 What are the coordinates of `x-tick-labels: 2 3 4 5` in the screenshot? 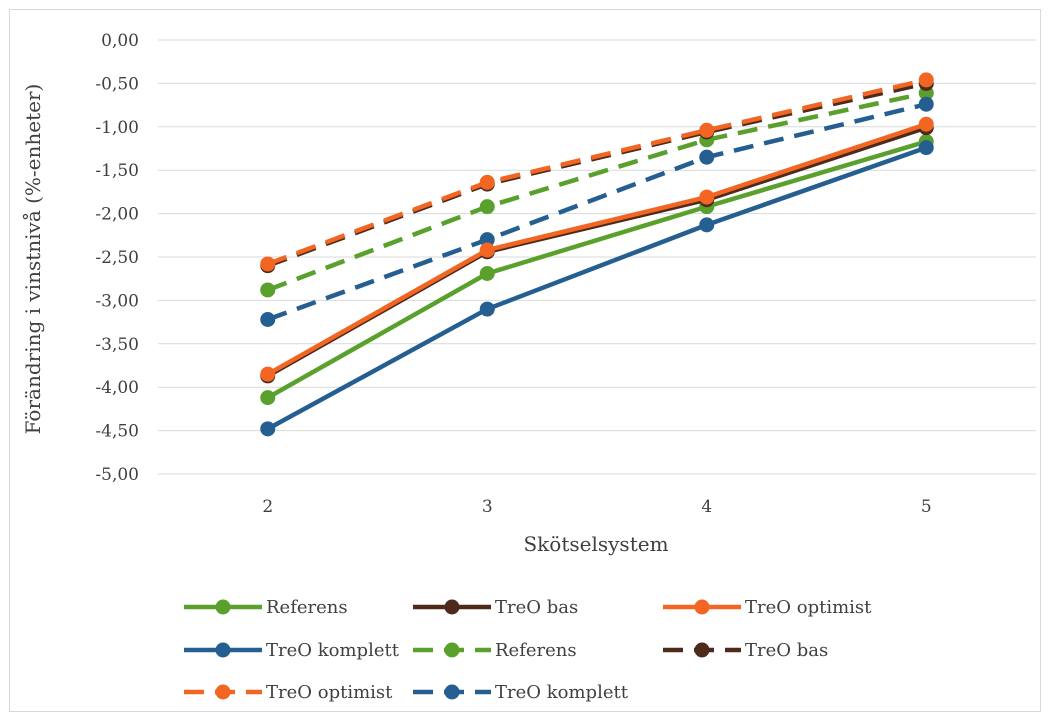 It's located at (596, 507).